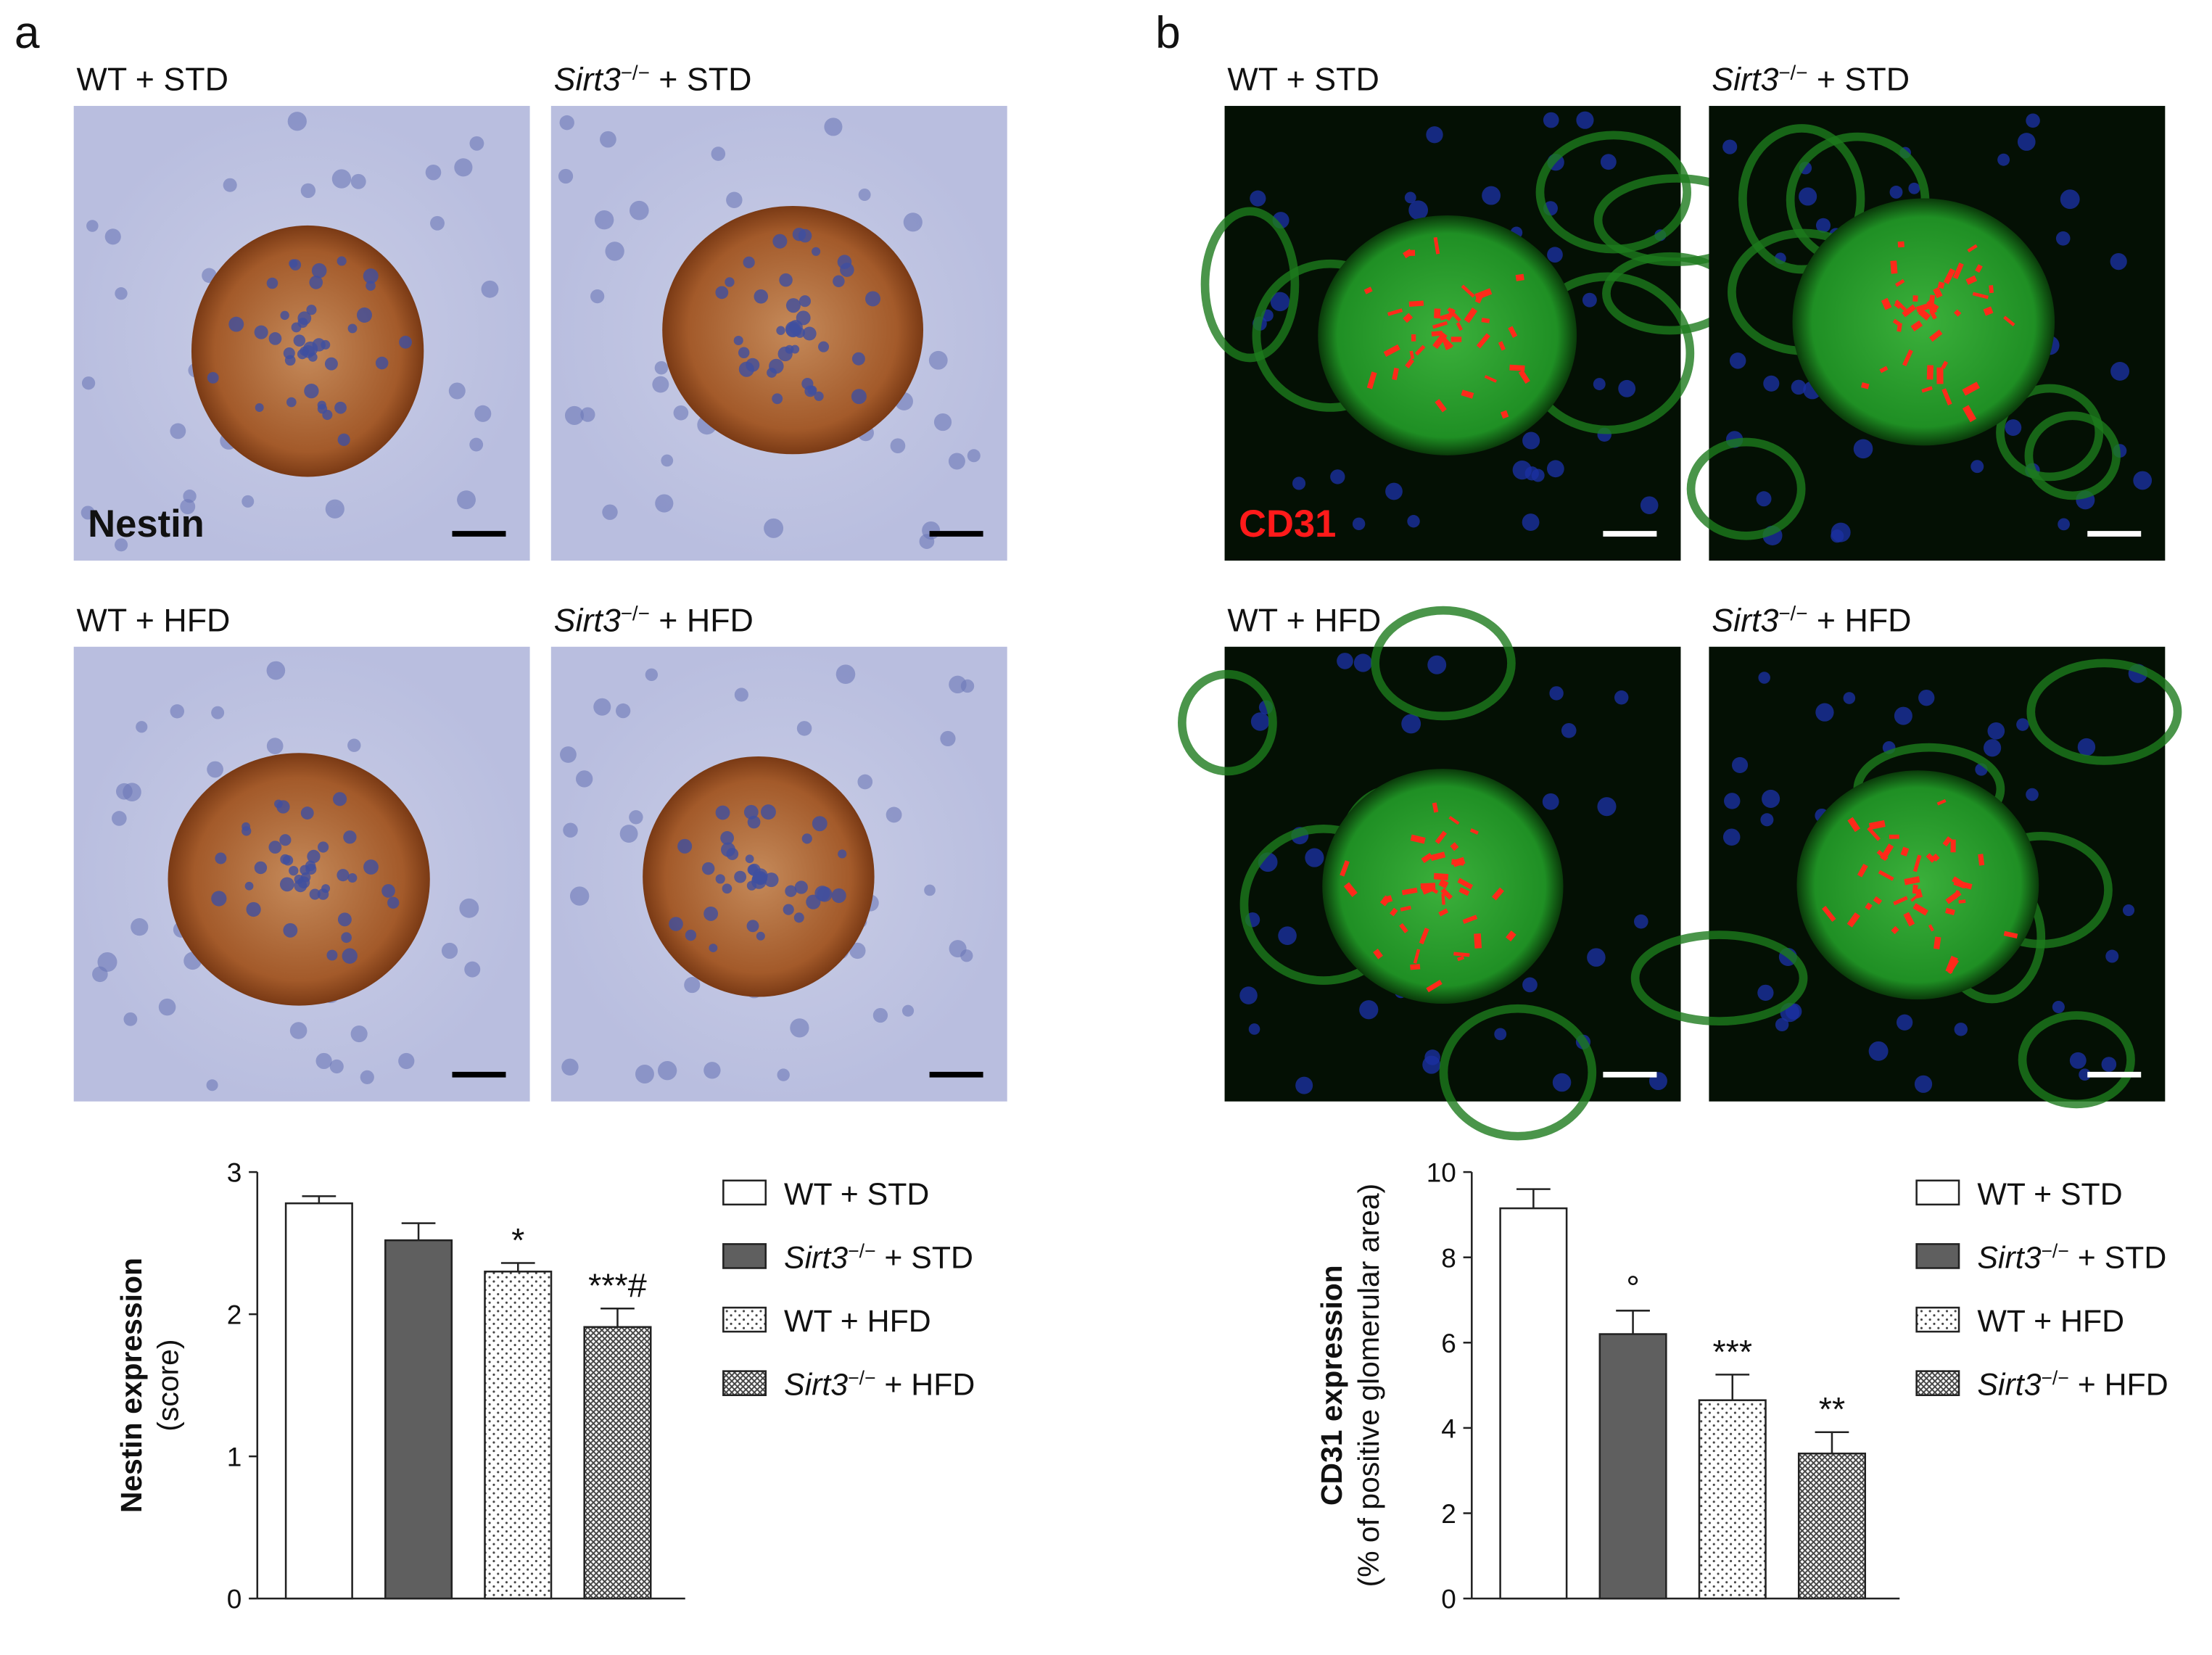 This screenshot has width=2212, height=1655. I want to click on significance: *, so click(517, 1240).